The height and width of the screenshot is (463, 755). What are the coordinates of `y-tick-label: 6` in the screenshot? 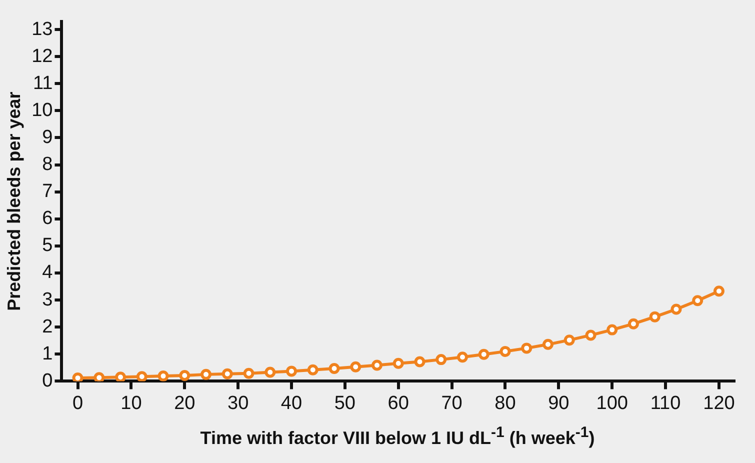 It's located at (47, 219).